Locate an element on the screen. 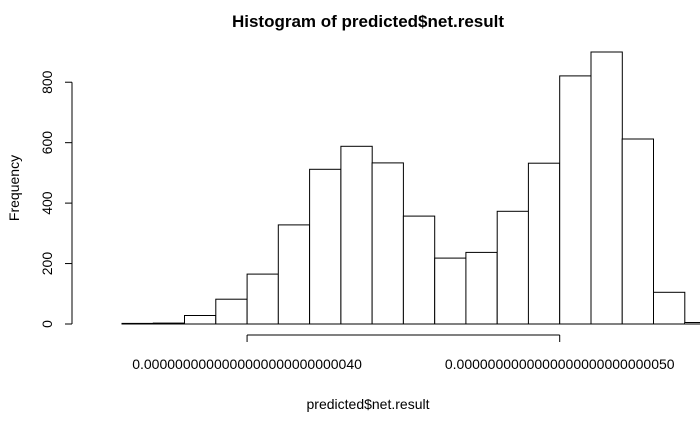 The height and width of the screenshot is (432, 700). y-axis-label: Frequency is located at coordinates (14, 188).